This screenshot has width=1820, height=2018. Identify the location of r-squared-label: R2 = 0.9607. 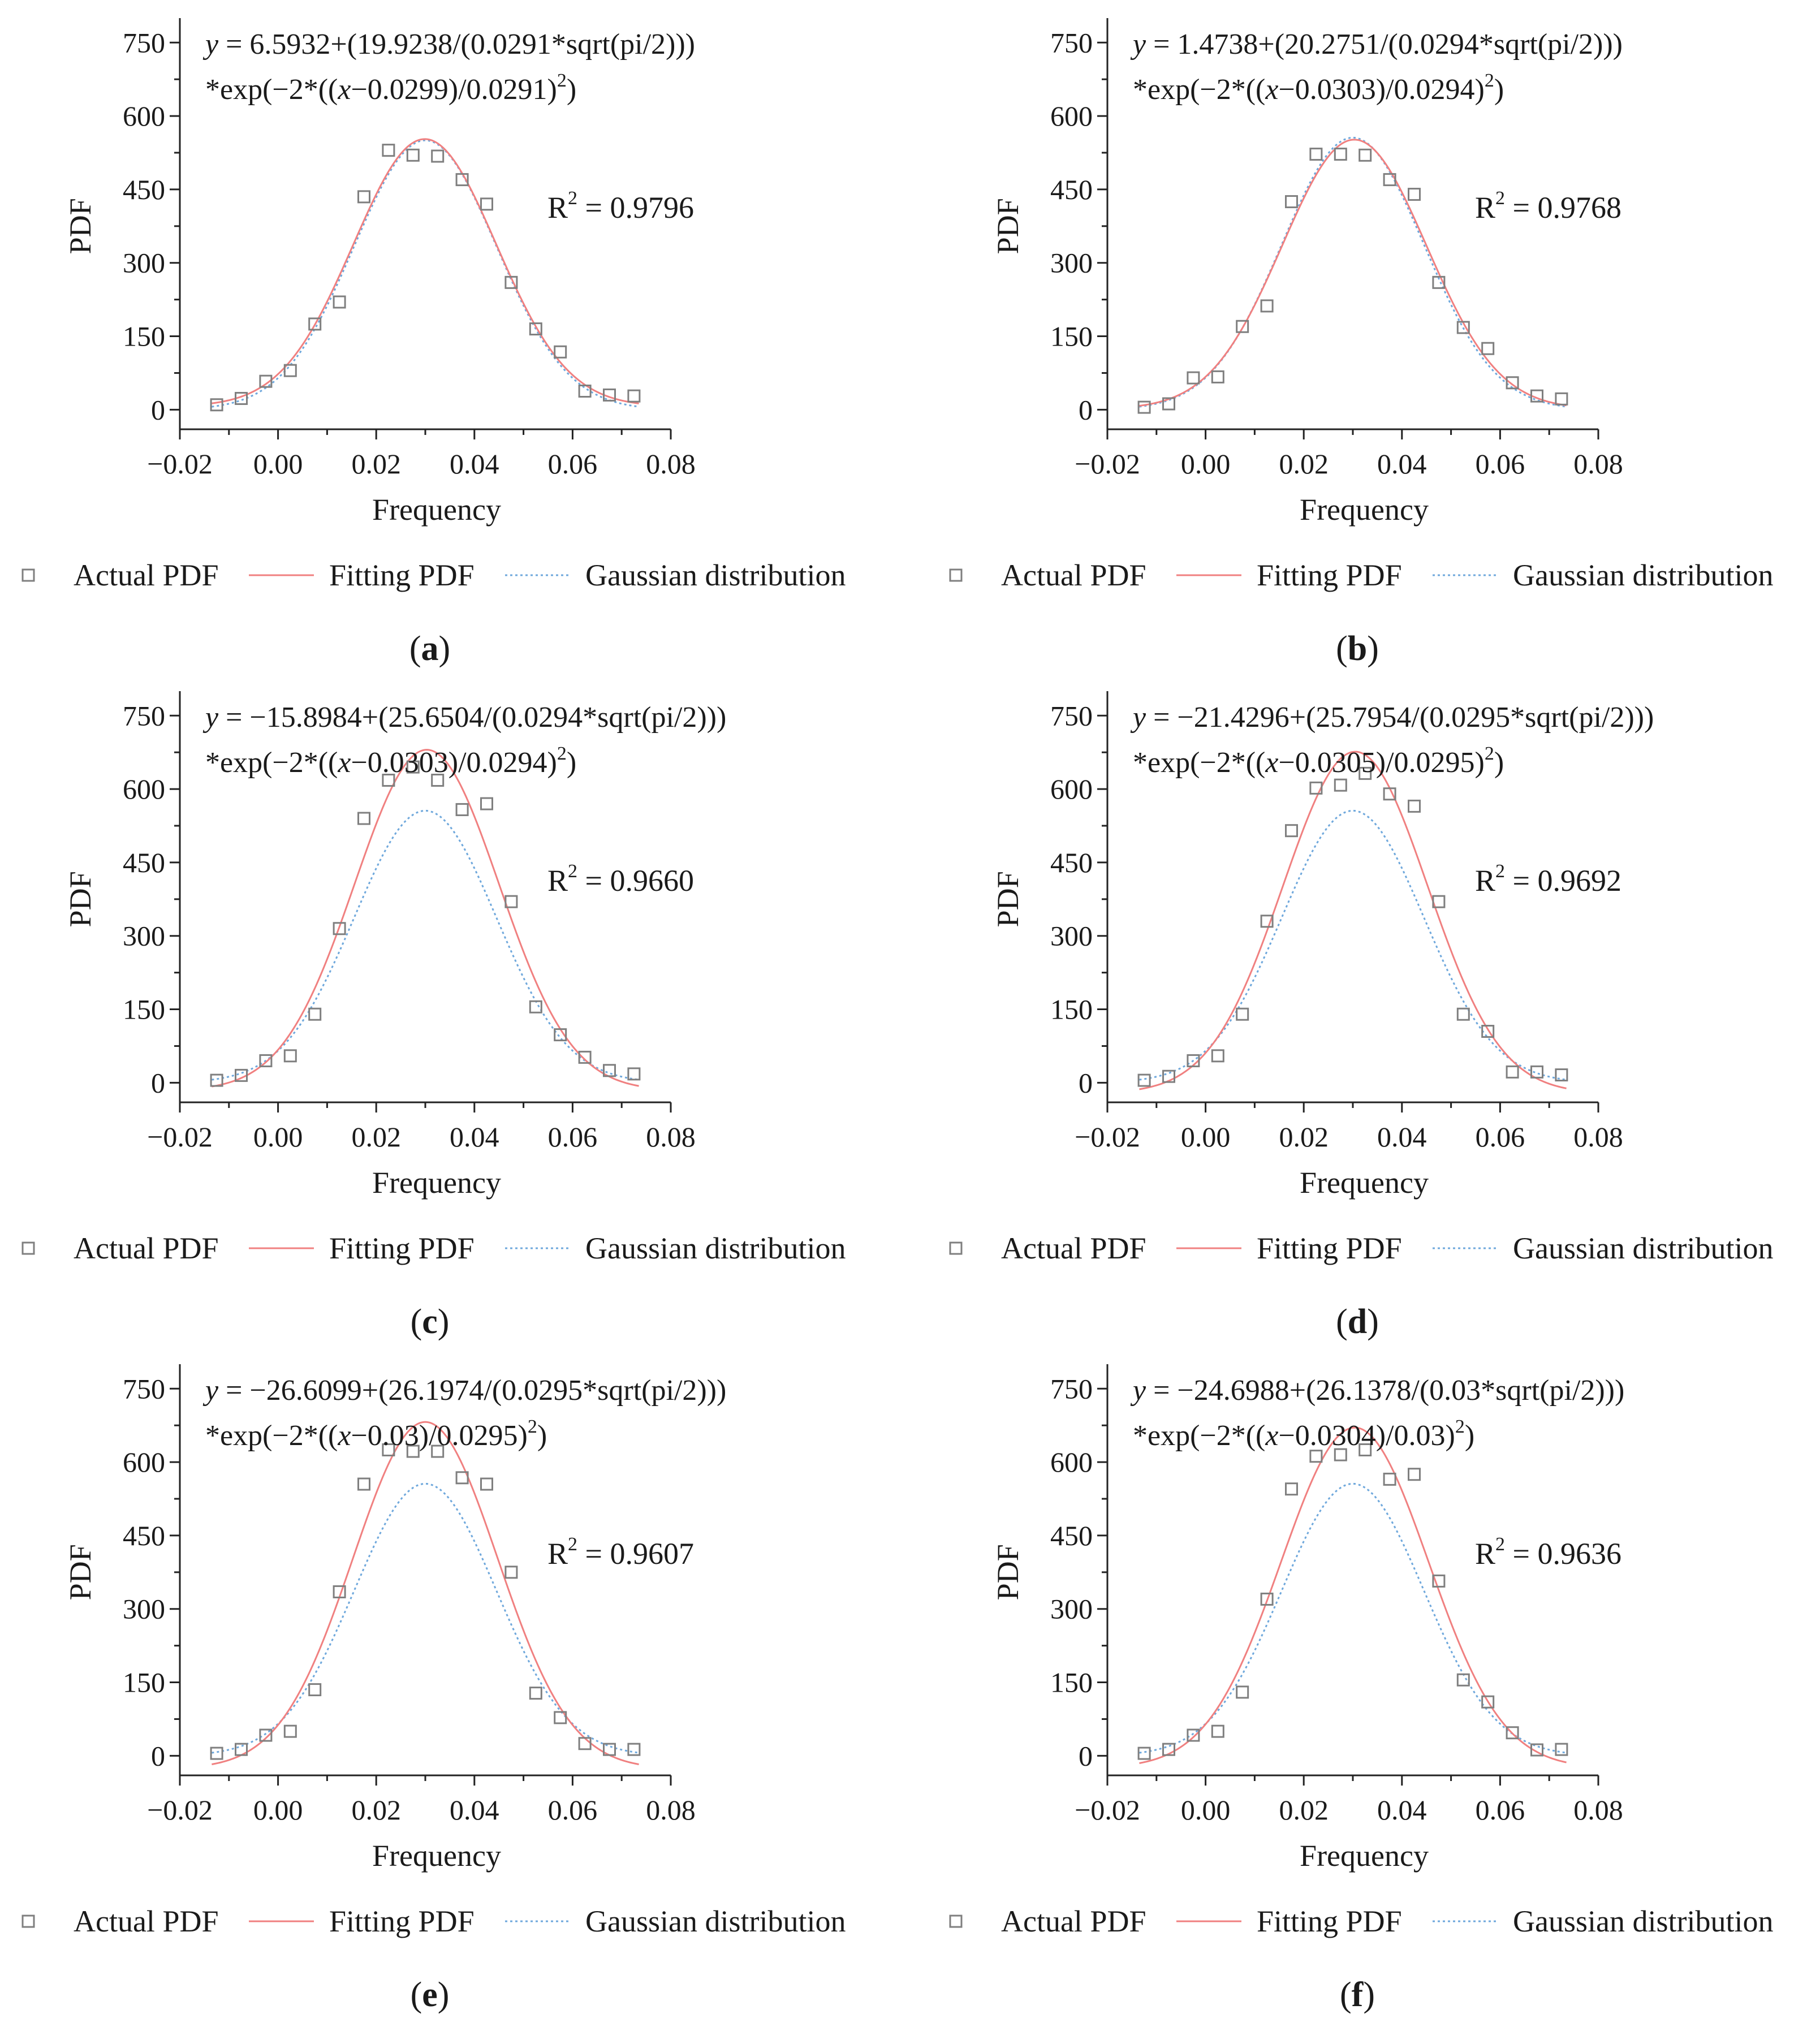
(620, 1552).